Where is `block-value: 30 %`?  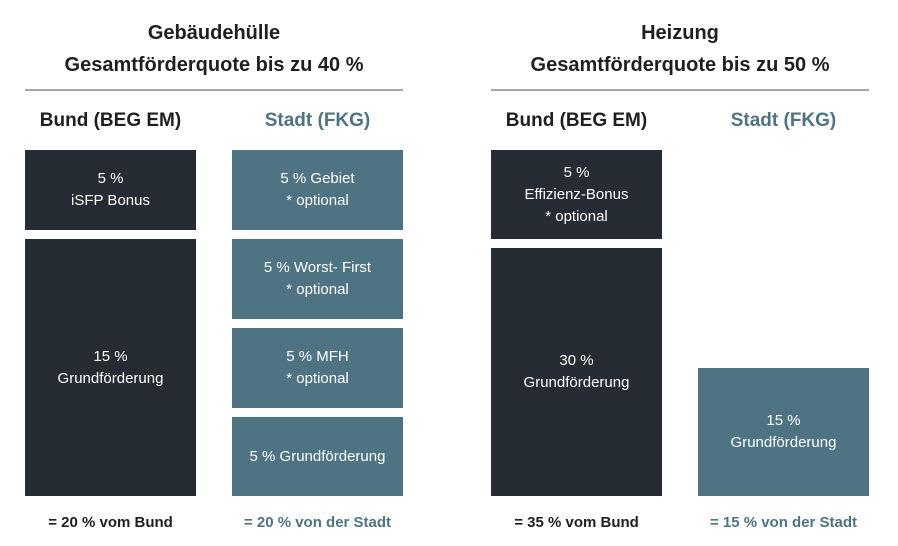 block-value: 30 % is located at coordinates (576, 360).